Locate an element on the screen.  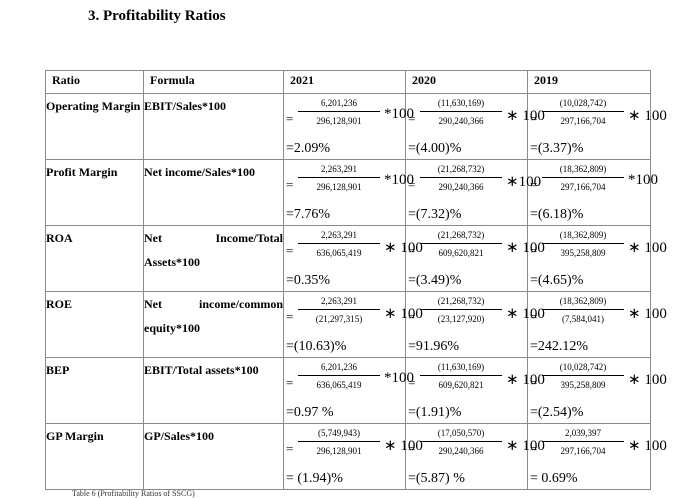
fraction: 6,201,236 296,128,901 is located at coordinates (339, 112).